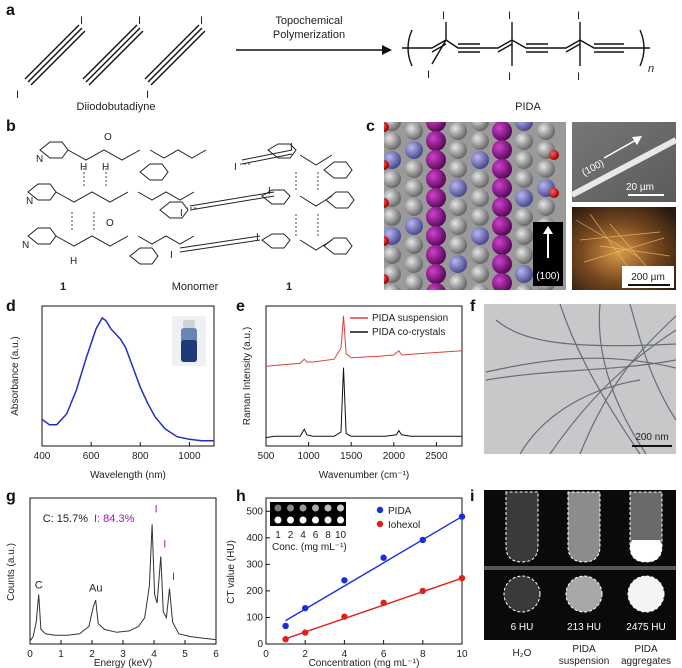 This screenshot has height=668, width=682. What do you see at coordinates (509, 16) in the screenshot?
I see `polymer-iodine-2: I` at bounding box center [509, 16].